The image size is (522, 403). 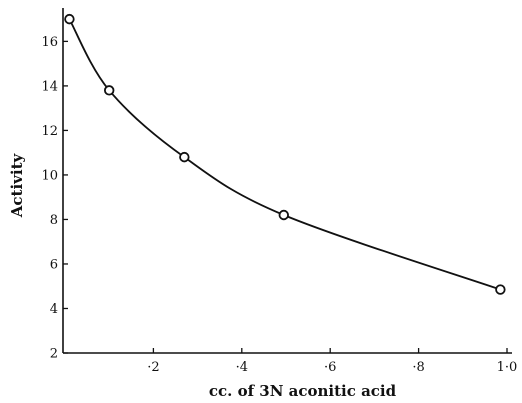 What do you see at coordinates (49, 86) in the screenshot?
I see `y-tick-label: 14` at bounding box center [49, 86].